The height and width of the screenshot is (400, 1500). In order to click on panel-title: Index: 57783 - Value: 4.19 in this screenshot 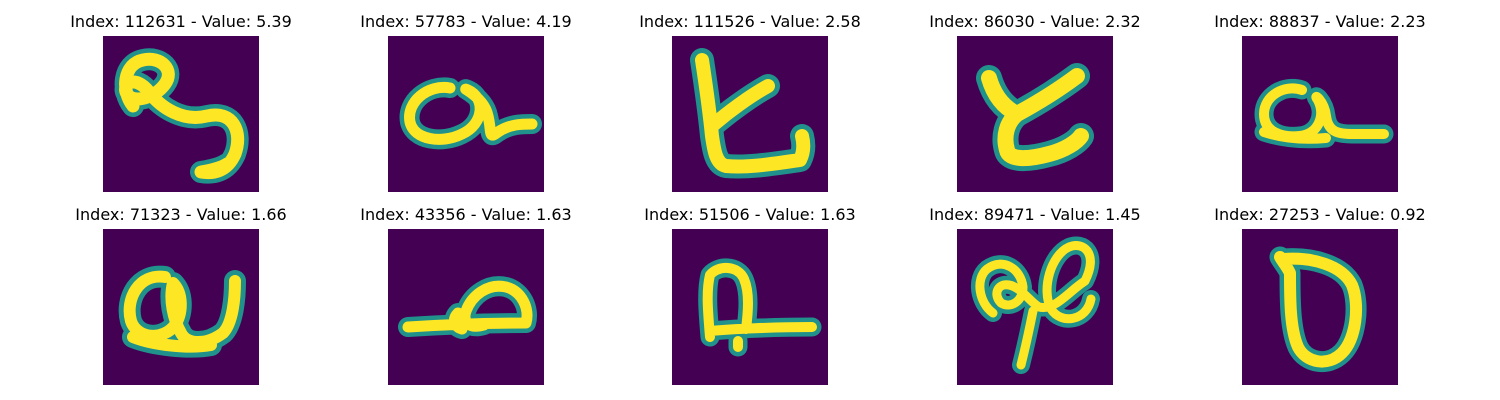, I will do `click(466, 21)`.